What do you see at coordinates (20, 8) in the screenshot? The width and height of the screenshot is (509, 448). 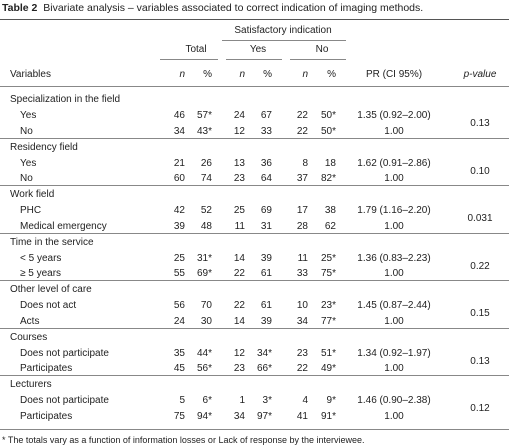 I see `caption-label: Table 2` at bounding box center [20, 8].